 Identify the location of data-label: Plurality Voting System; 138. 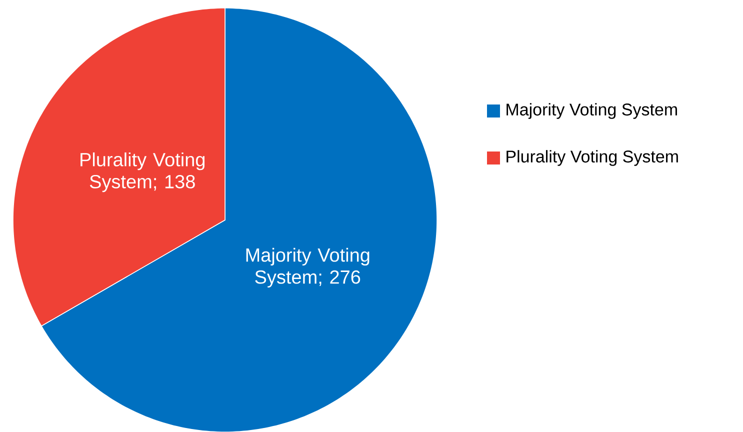
(142, 172).